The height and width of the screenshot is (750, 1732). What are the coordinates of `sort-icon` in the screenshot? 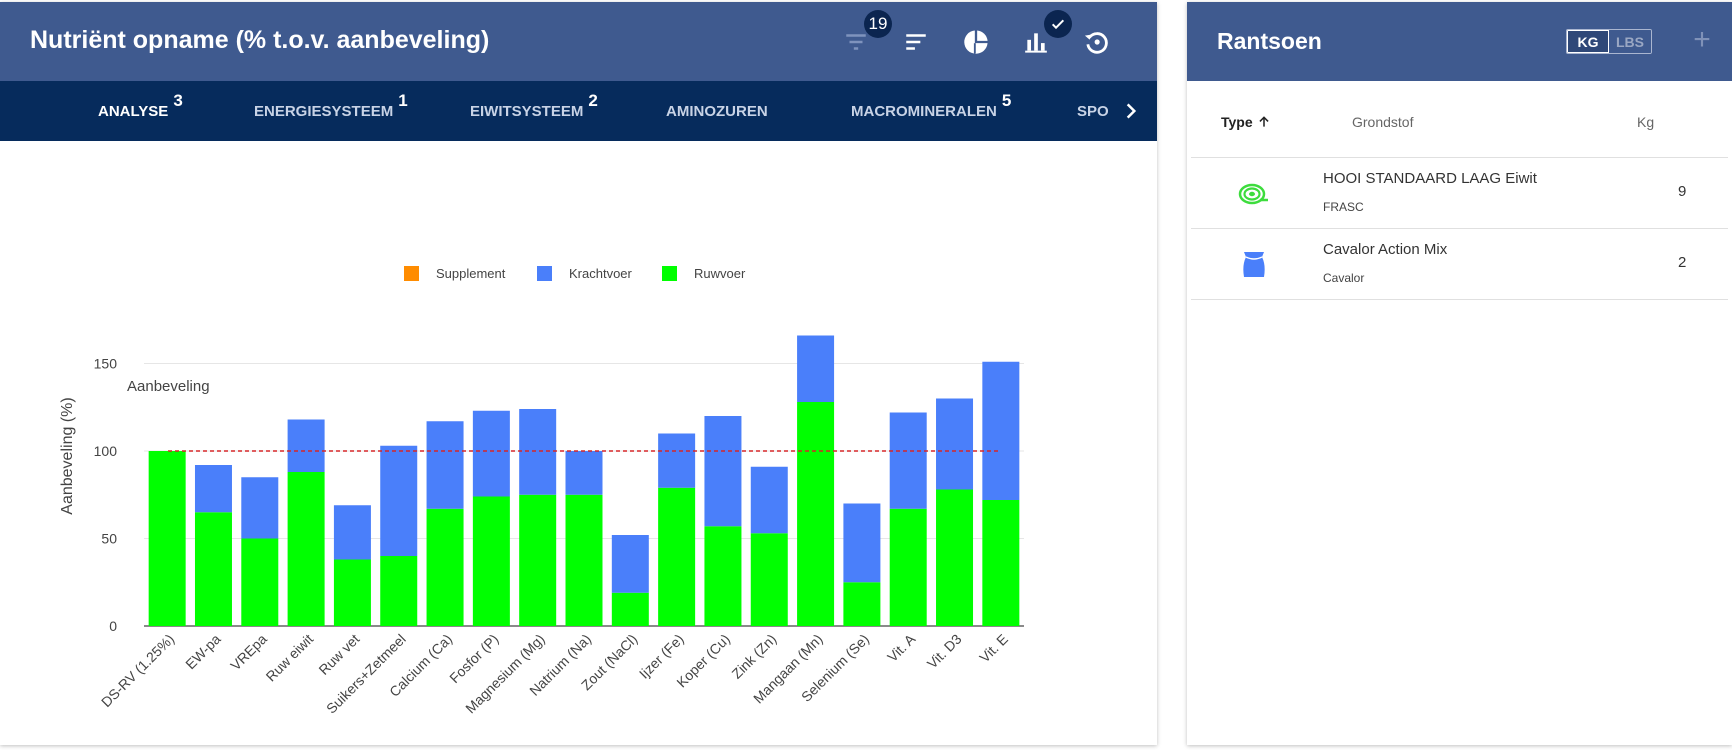 It's located at (916, 42).